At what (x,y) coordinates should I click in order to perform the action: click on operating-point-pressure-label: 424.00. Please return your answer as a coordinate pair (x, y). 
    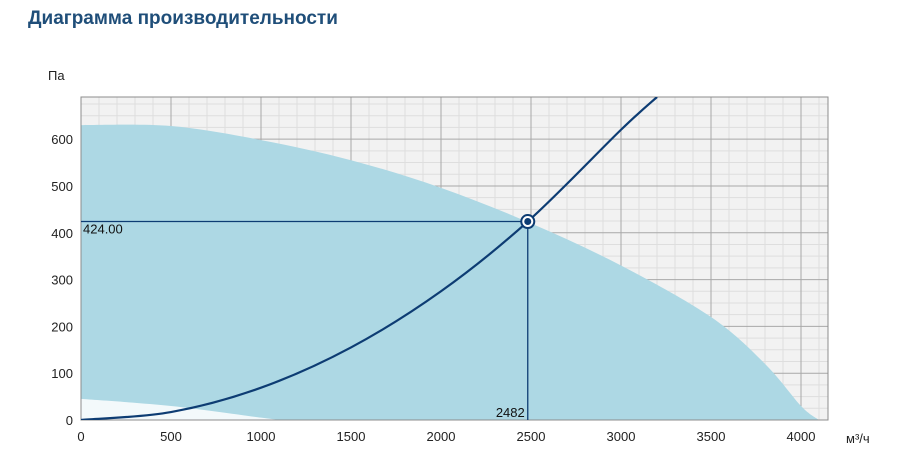
    Looking at the image, I should click on (103, 229).